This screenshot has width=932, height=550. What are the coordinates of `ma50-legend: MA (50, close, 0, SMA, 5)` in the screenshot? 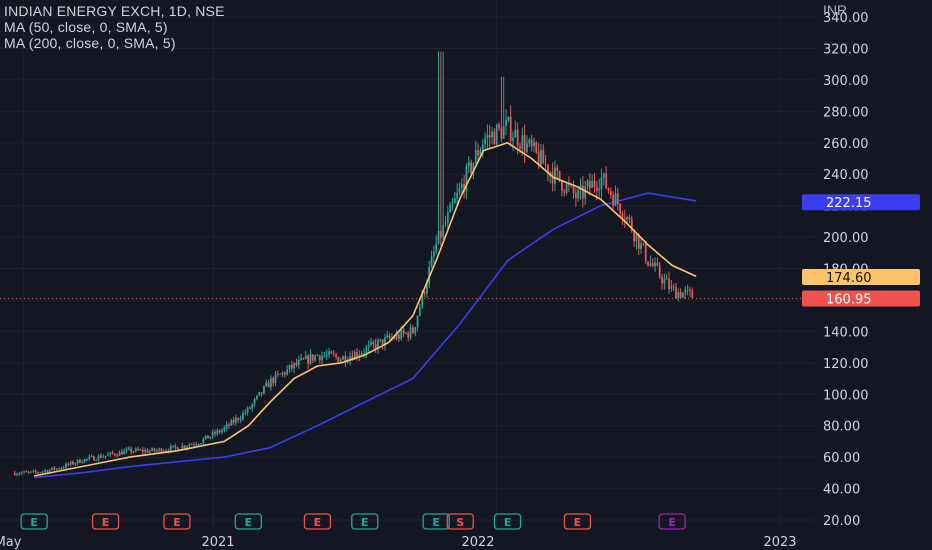 It's located at (86, 27).